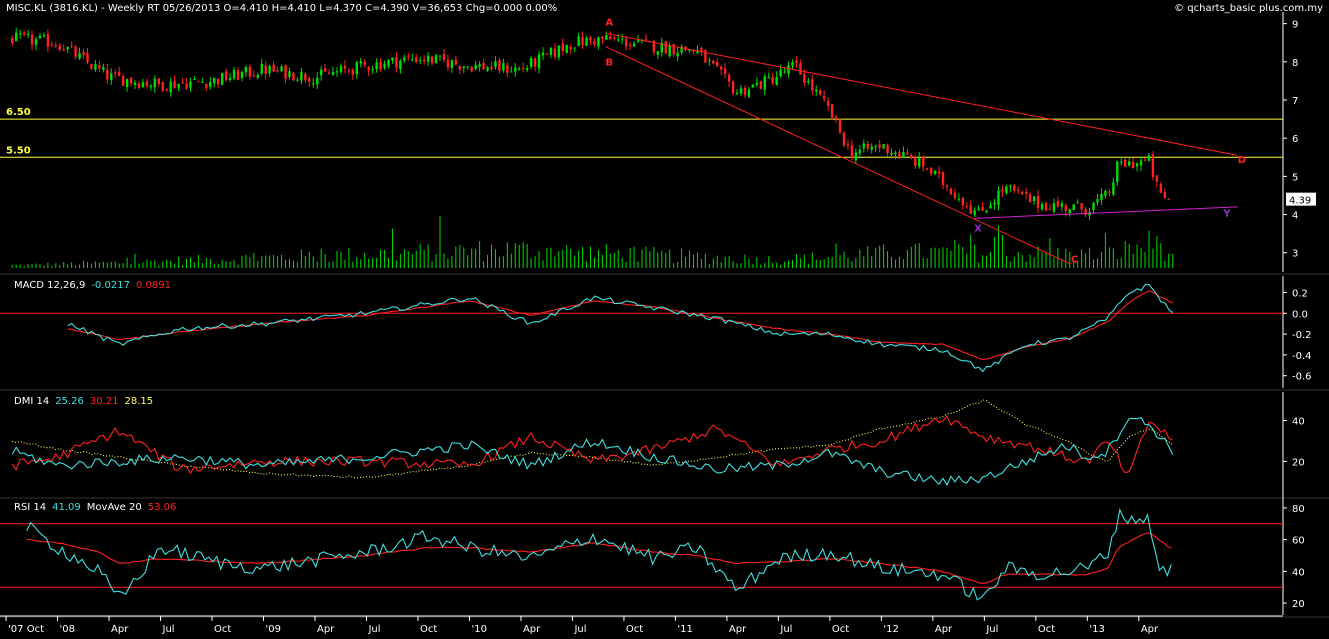 The height and width of the screenshot is (639, 1329). Describe the element at coordinates (978, 229) in the screenshot. I see `wave-label-x: X` at that location.